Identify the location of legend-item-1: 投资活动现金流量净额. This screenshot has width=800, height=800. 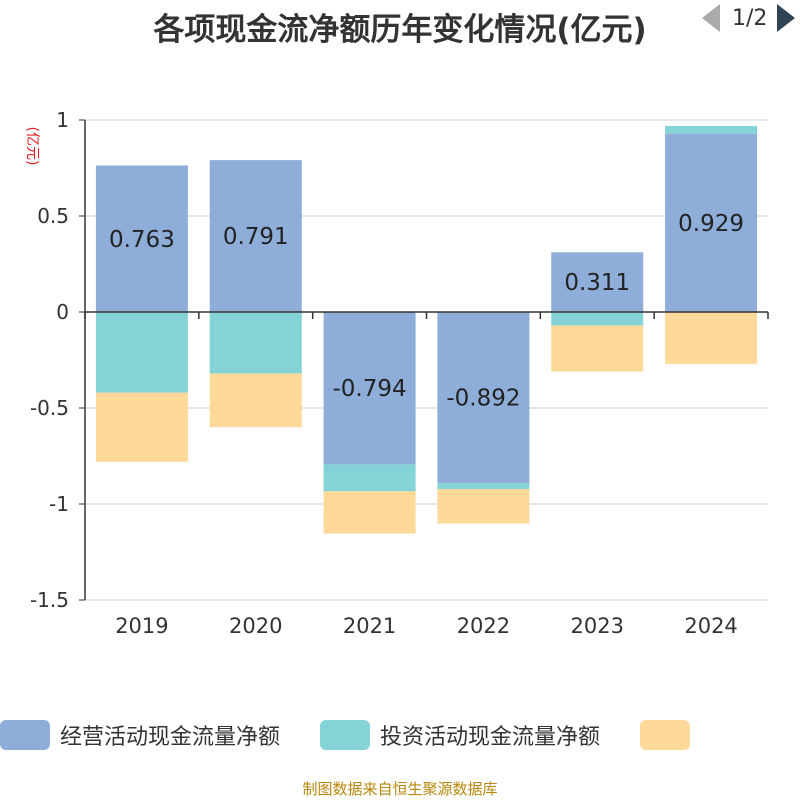
(460, 735).